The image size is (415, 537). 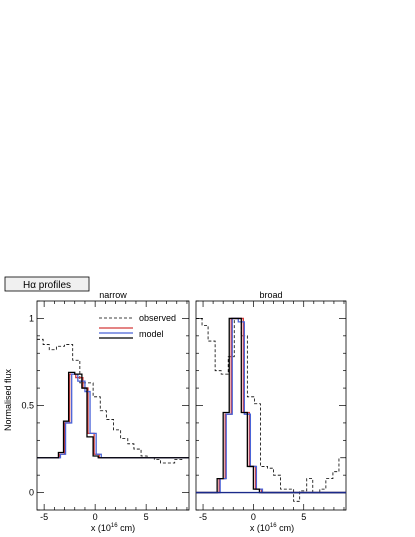 I want to click on panel-title: narrow, so click(x=113, y=295).